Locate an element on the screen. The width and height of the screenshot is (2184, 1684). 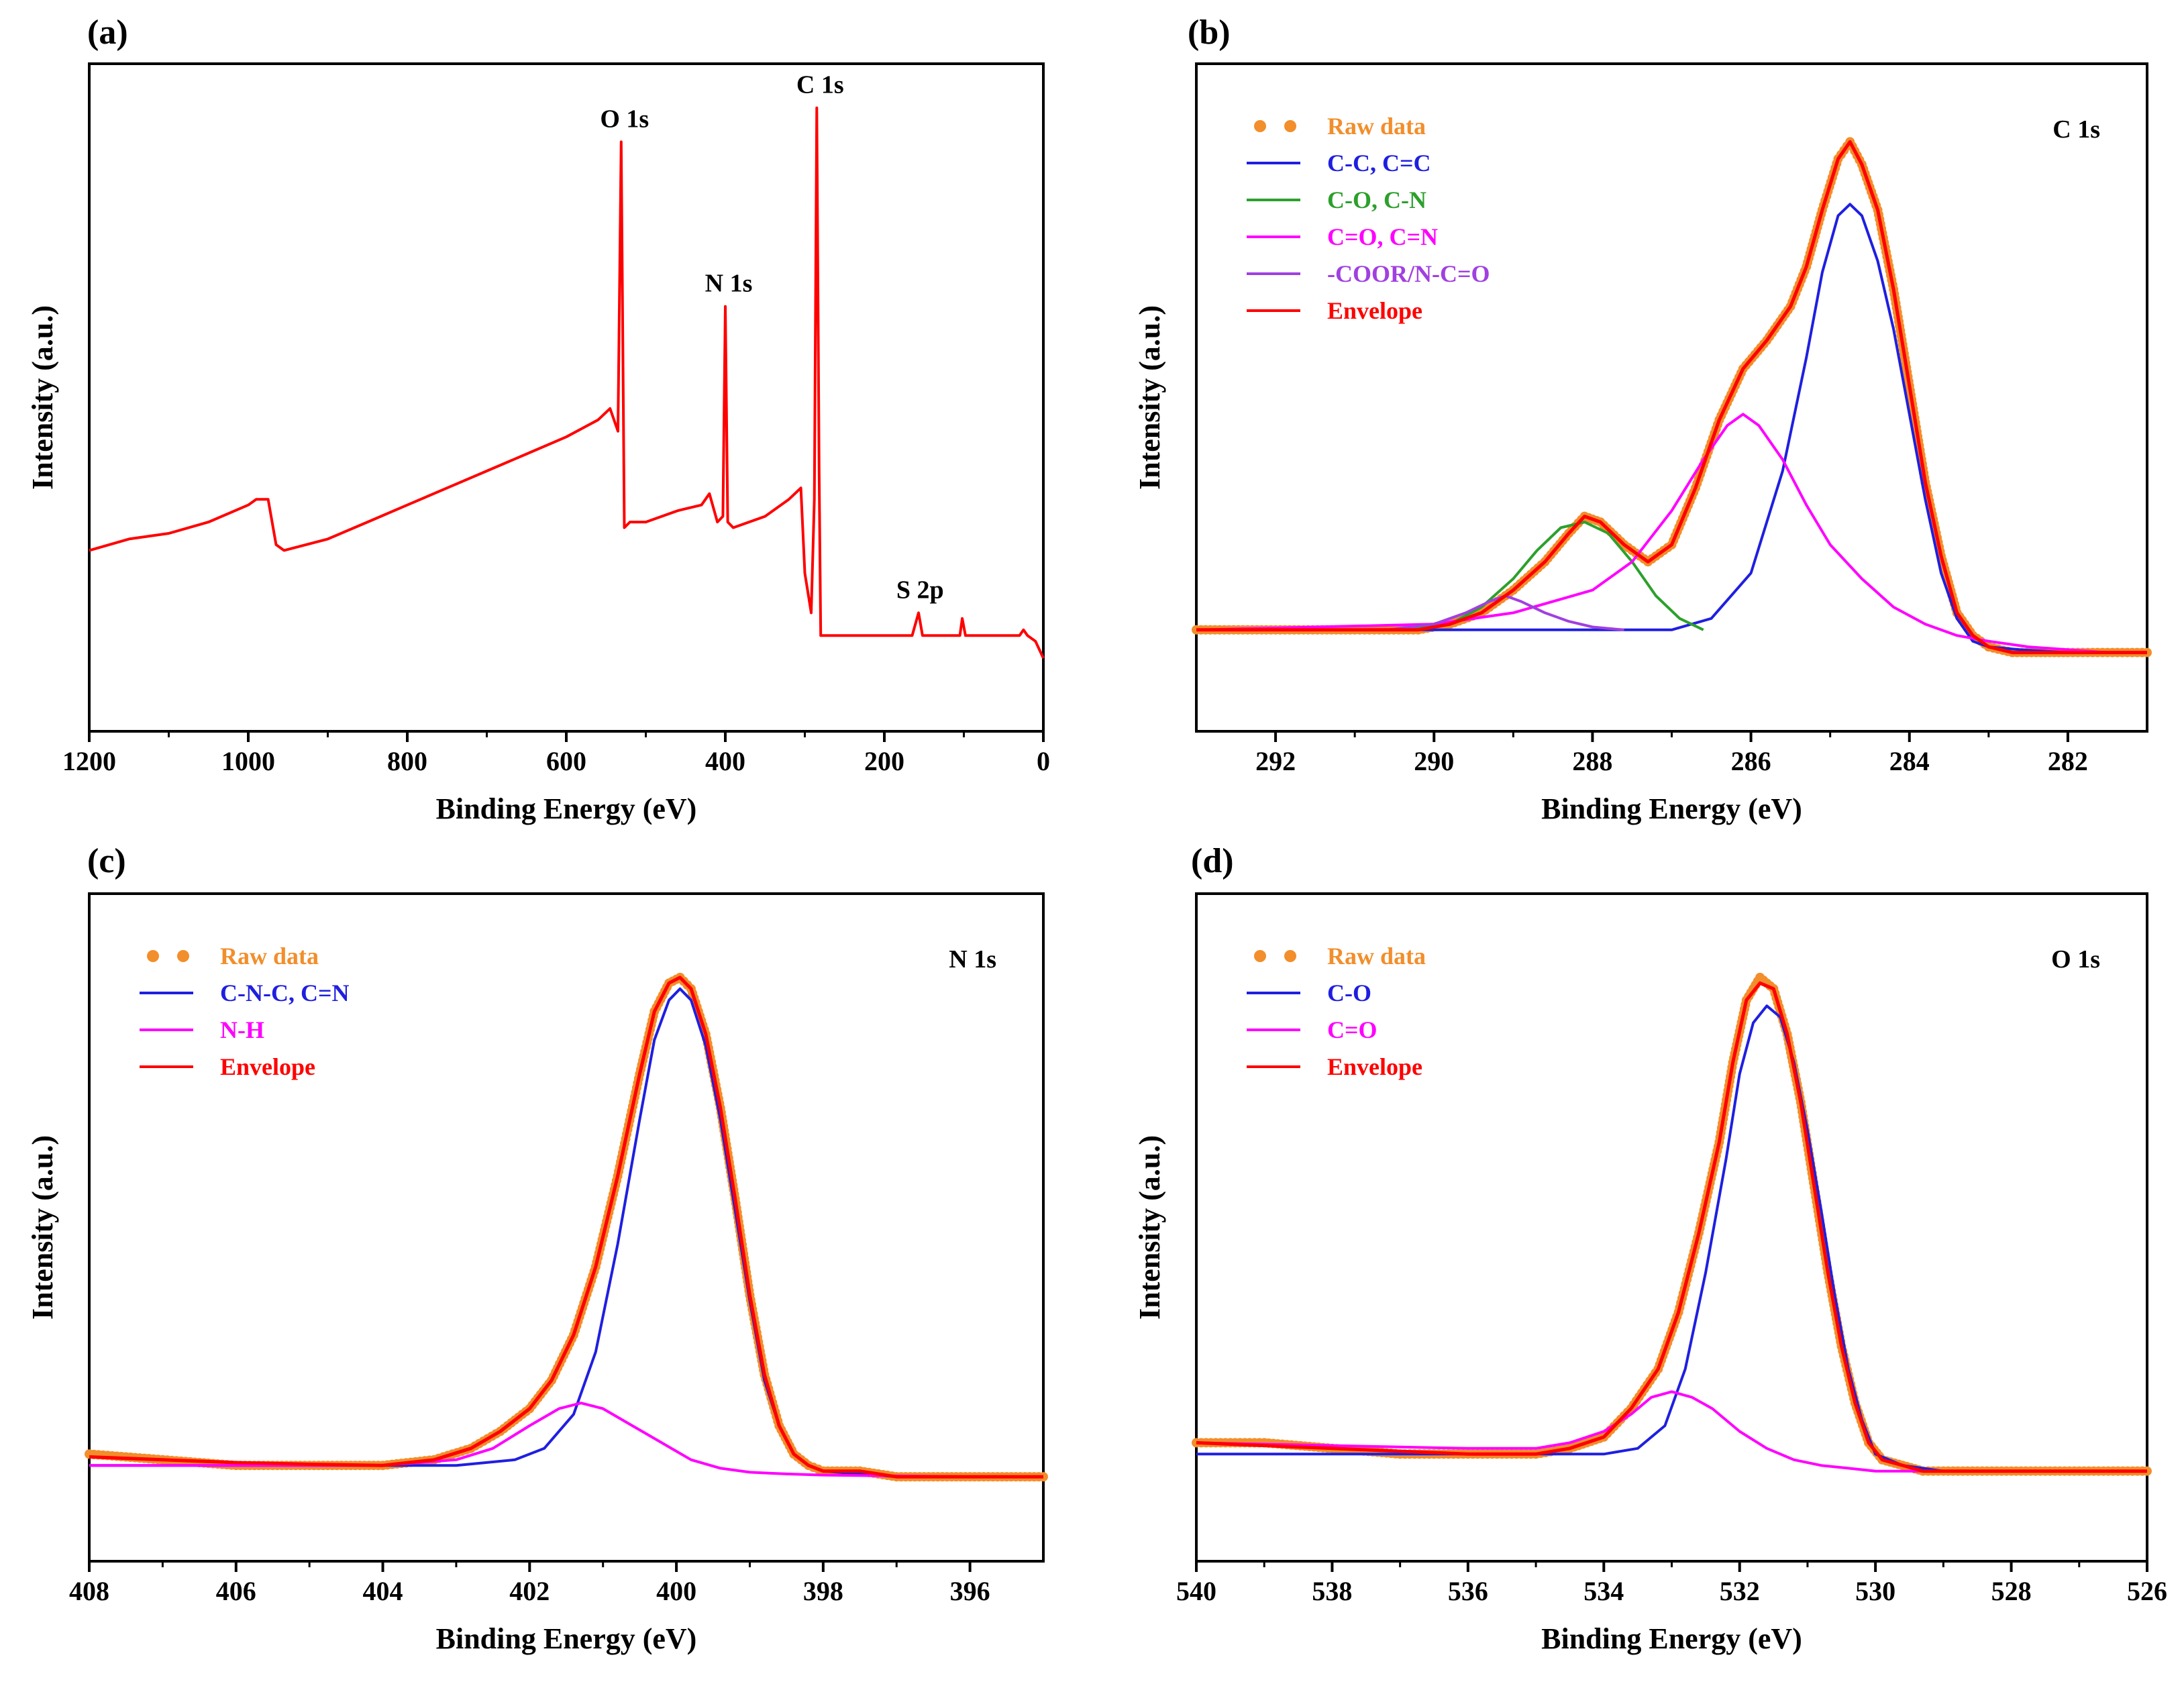
x-tick-label: 398 is located at coordinates (823, 1591).